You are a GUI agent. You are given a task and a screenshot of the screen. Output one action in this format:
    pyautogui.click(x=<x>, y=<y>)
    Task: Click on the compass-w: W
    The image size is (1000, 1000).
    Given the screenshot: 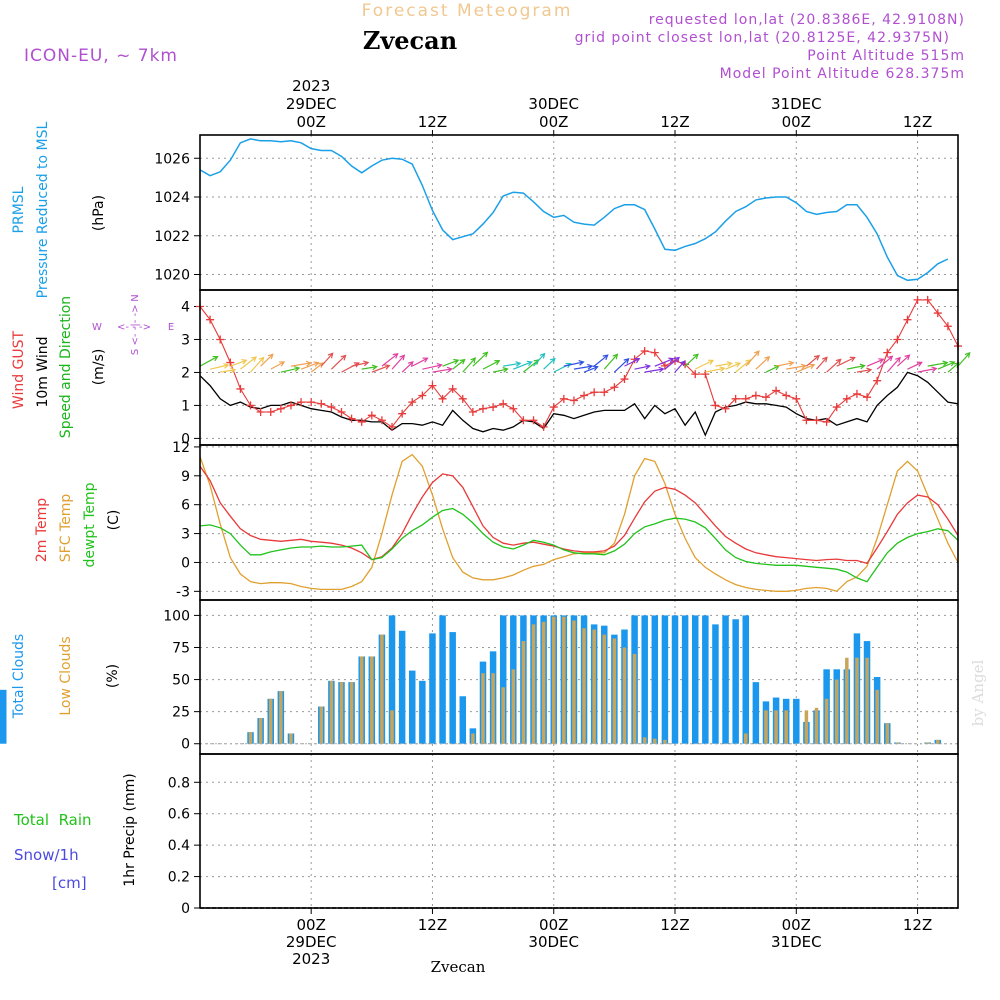 What is the action you would take?
    pyautogui.click(x=97, y=327)
    